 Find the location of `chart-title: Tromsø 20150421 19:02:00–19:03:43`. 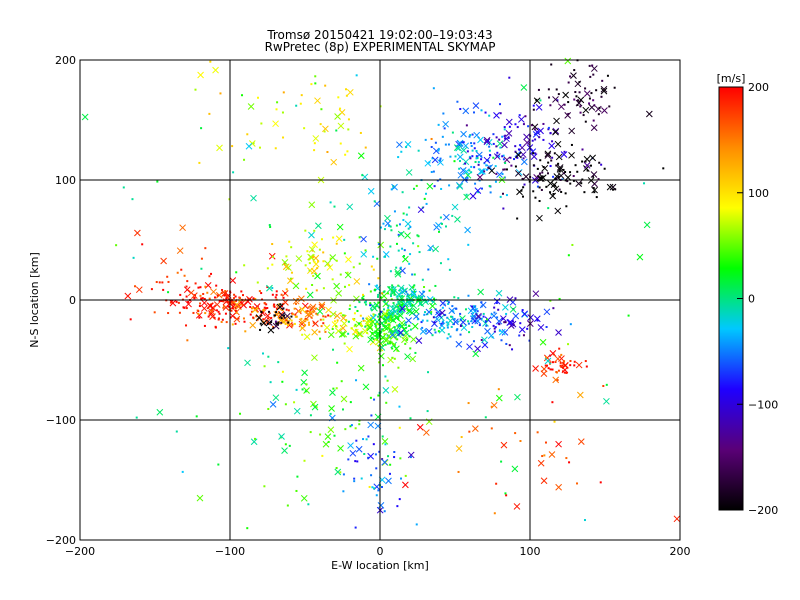

chart-title: Tromsø 20150421 19:02:00–19:03:43 is located at coordinates (380, 35).